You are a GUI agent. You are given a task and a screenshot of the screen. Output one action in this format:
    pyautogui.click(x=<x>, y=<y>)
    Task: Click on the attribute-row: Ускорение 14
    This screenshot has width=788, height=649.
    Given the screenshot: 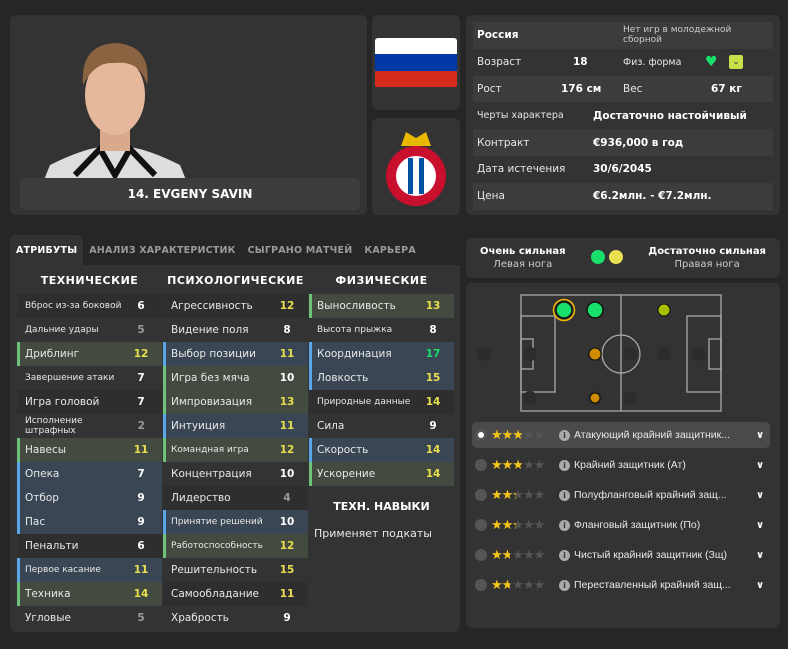 What is the action you would take?
    pyautogui.click(x=381, y=474)
    